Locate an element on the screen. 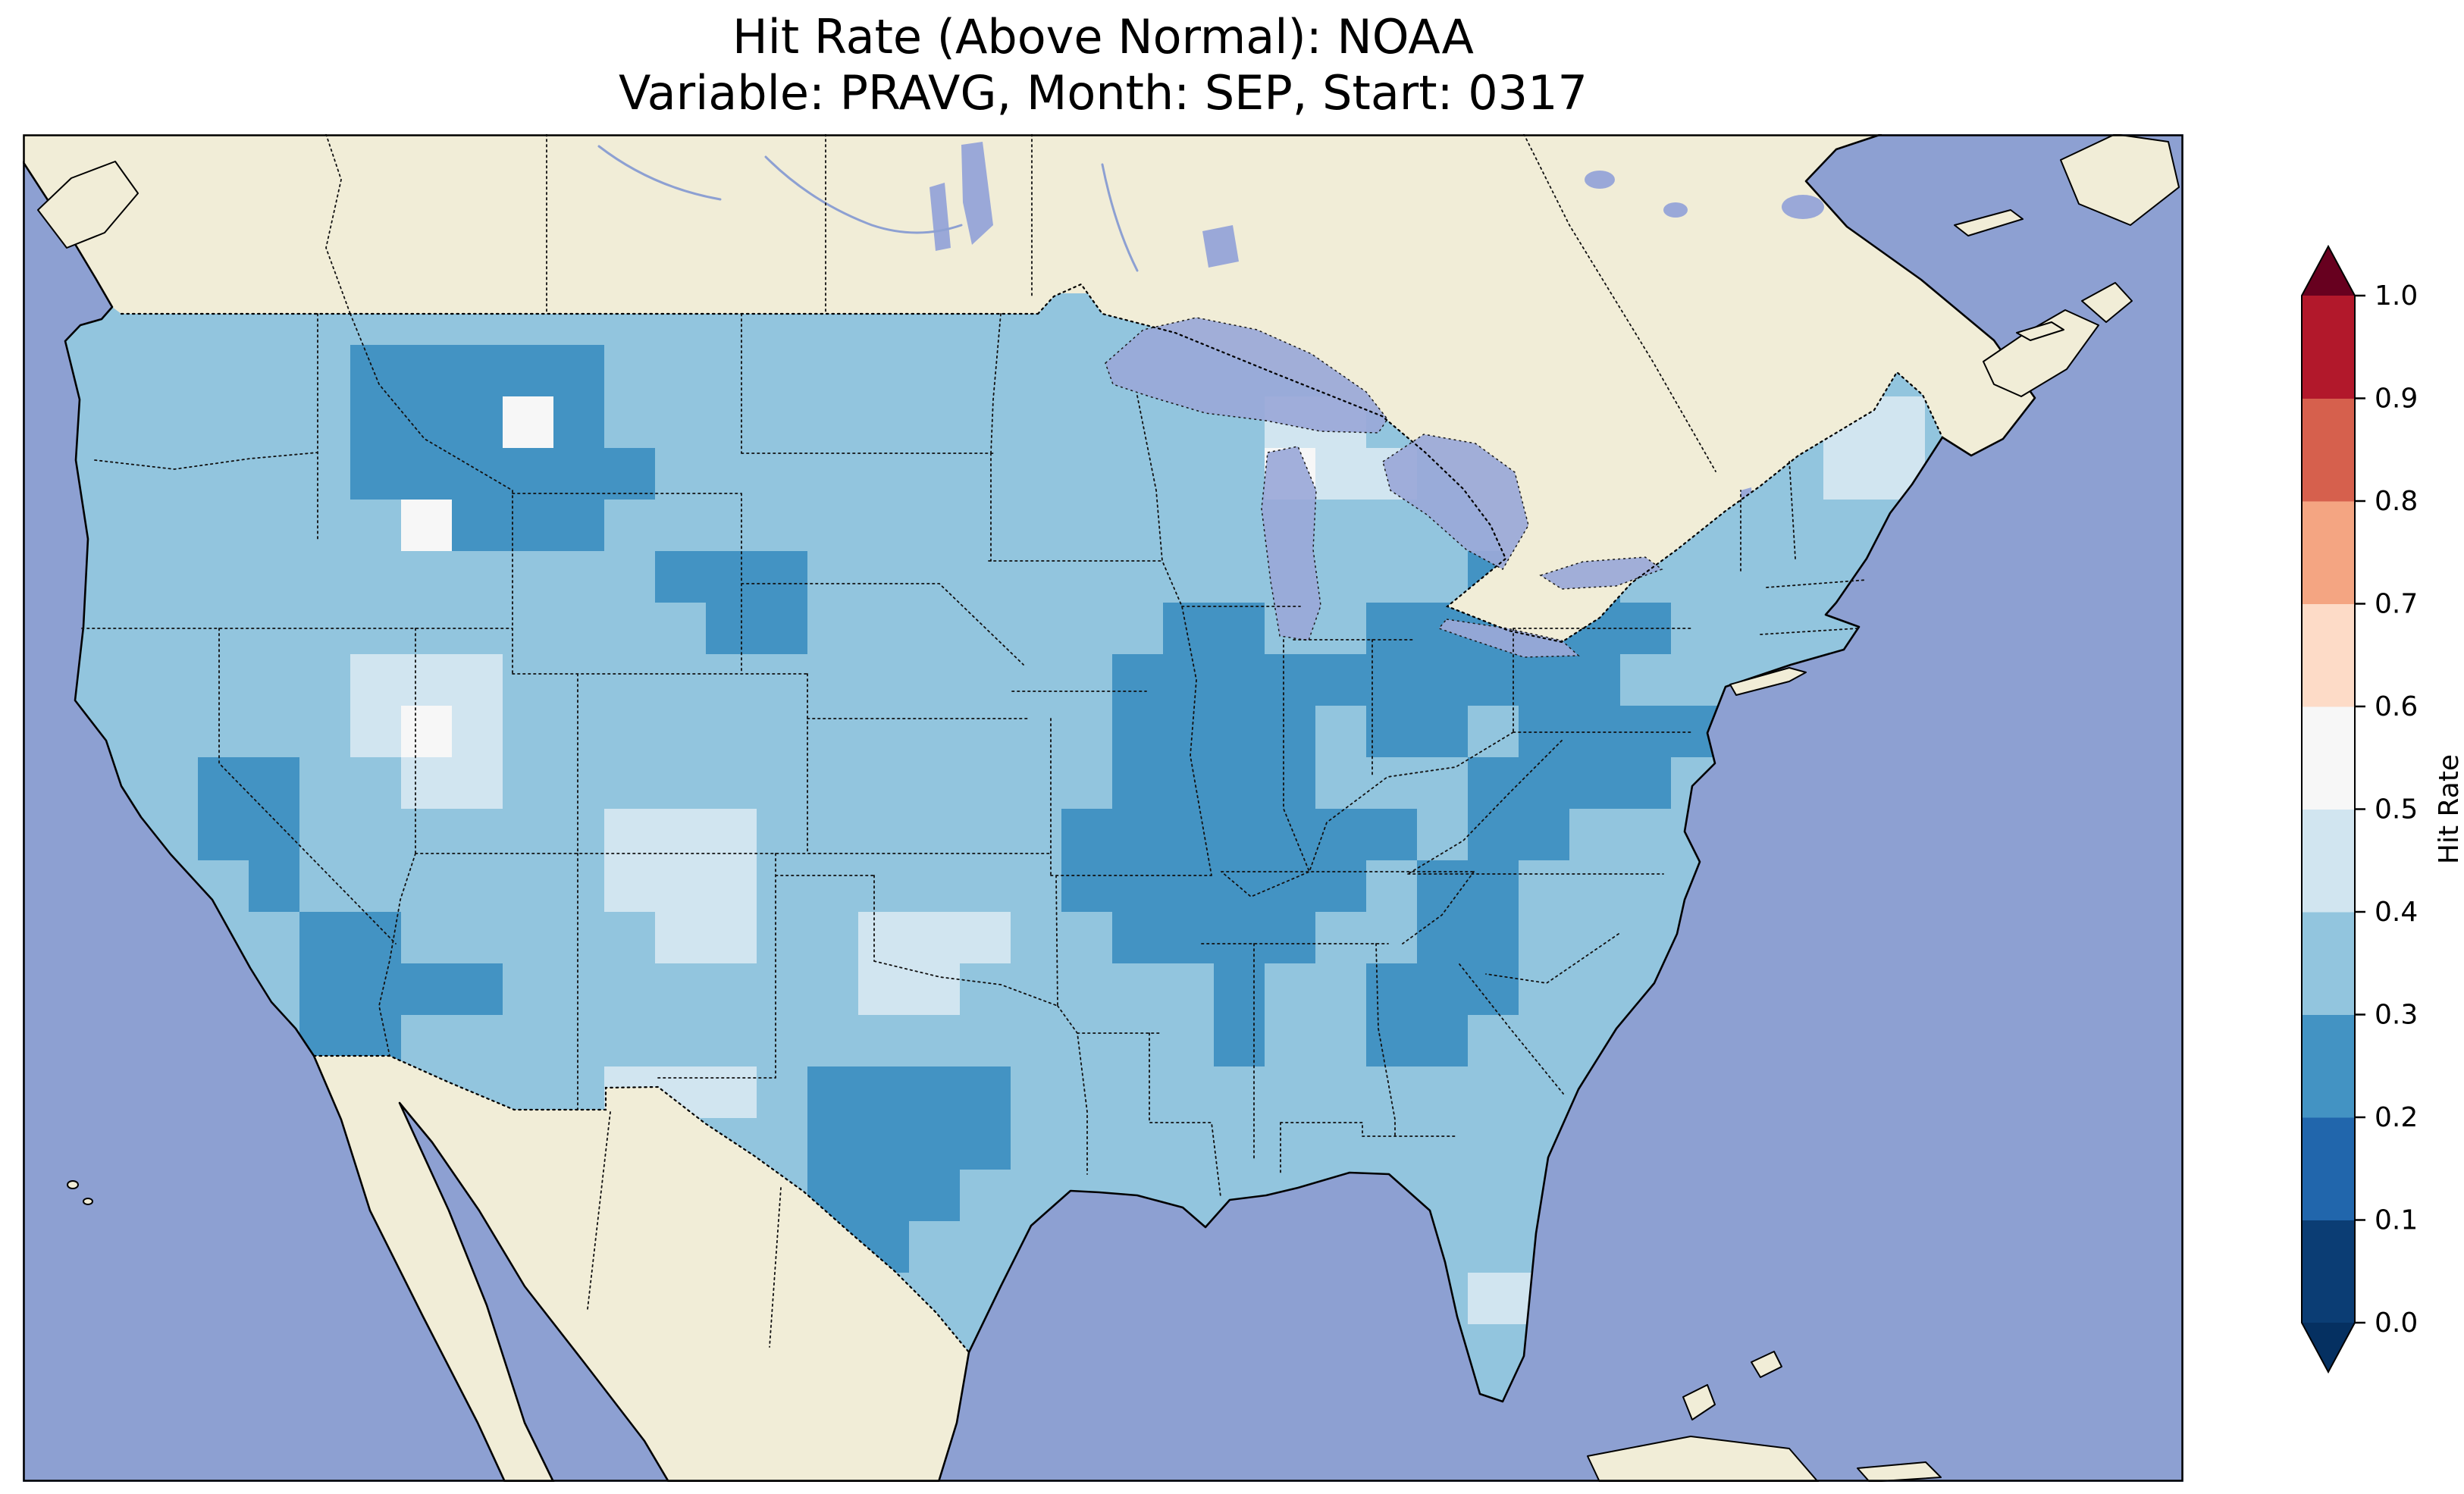 The height and width of the screenshot is (1494, 2464). quebec-lake is located at coordinates (1600, 180).